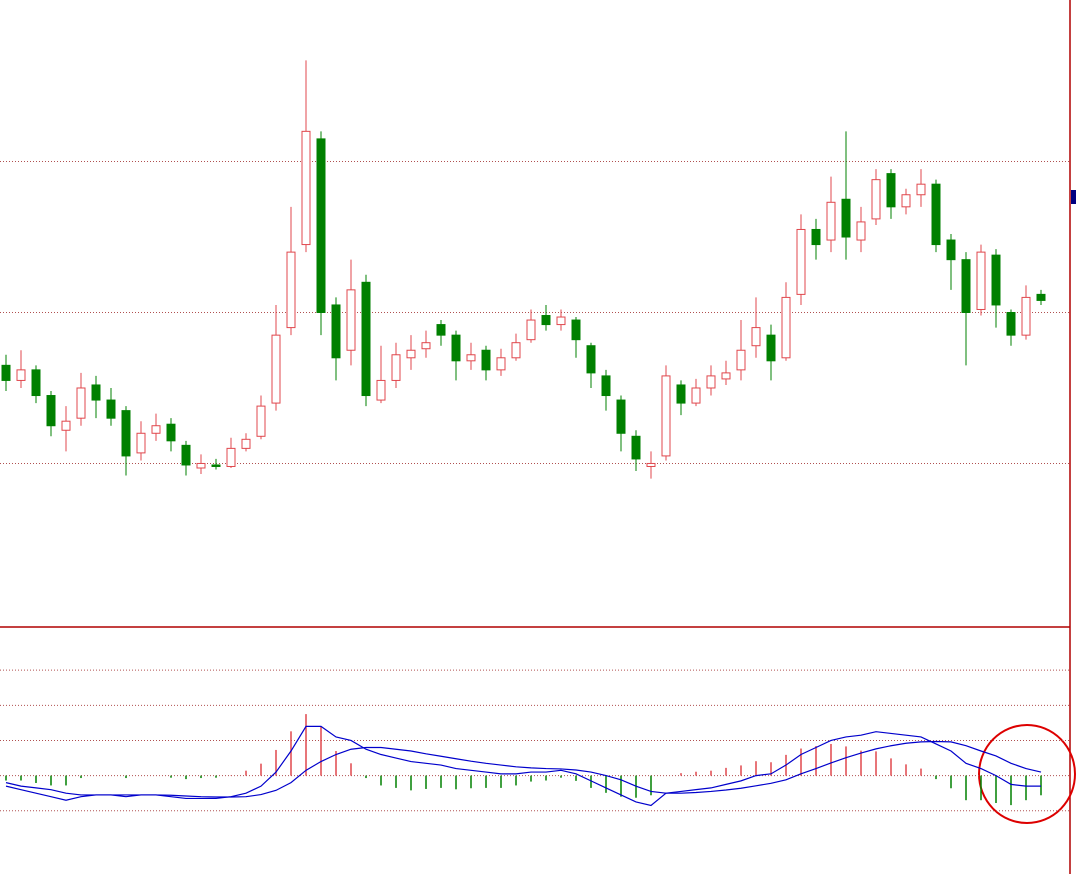 This screenshot has height=874, width=1076. I want to click on price-marker, so click(1073, 197).